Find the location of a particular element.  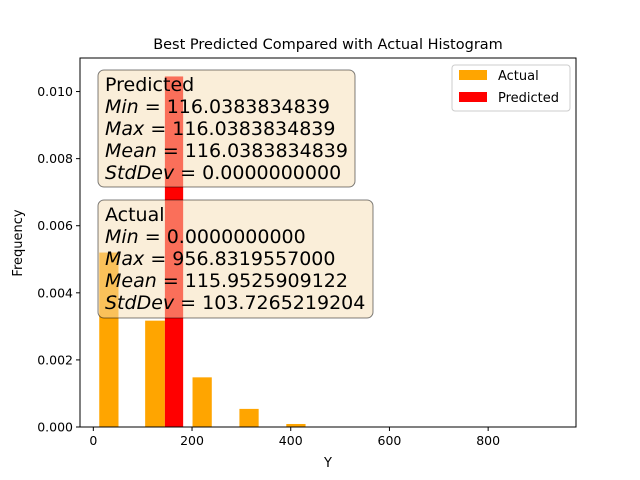

x-tick-label: 800 is located at coordinates (488, 440).